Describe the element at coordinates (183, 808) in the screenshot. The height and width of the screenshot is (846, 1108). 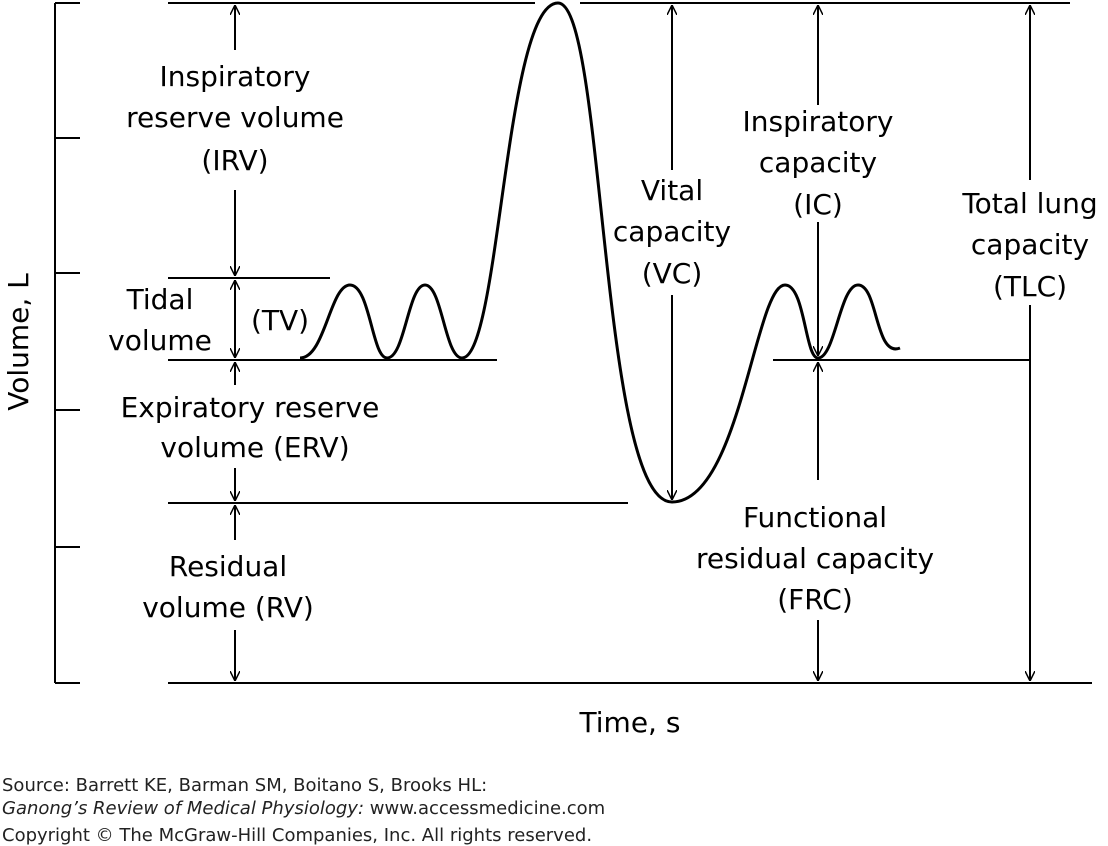
I see `source-book: Ganong’s Review of Medical Physiology:` at that location.